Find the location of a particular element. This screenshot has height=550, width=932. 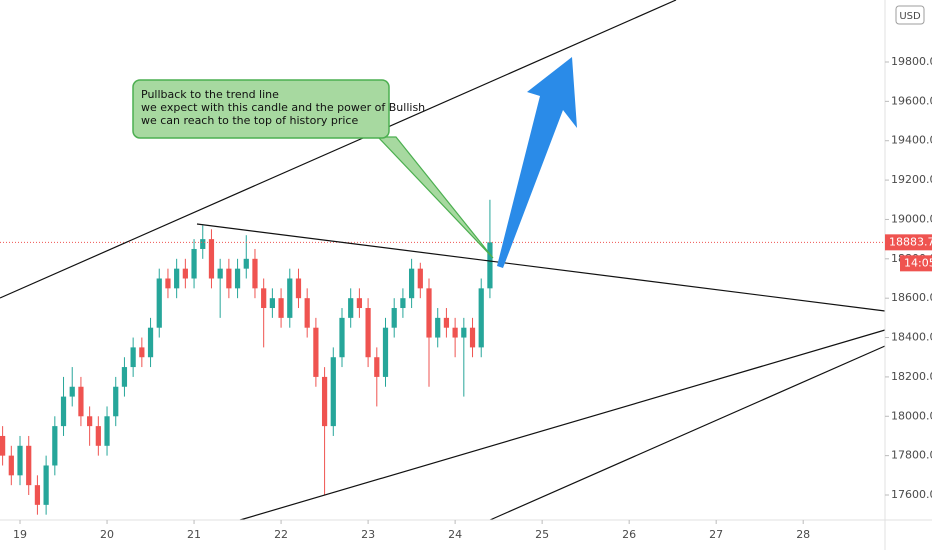

y-tick-label: 19400.00 is located at coordinates (911, 140).